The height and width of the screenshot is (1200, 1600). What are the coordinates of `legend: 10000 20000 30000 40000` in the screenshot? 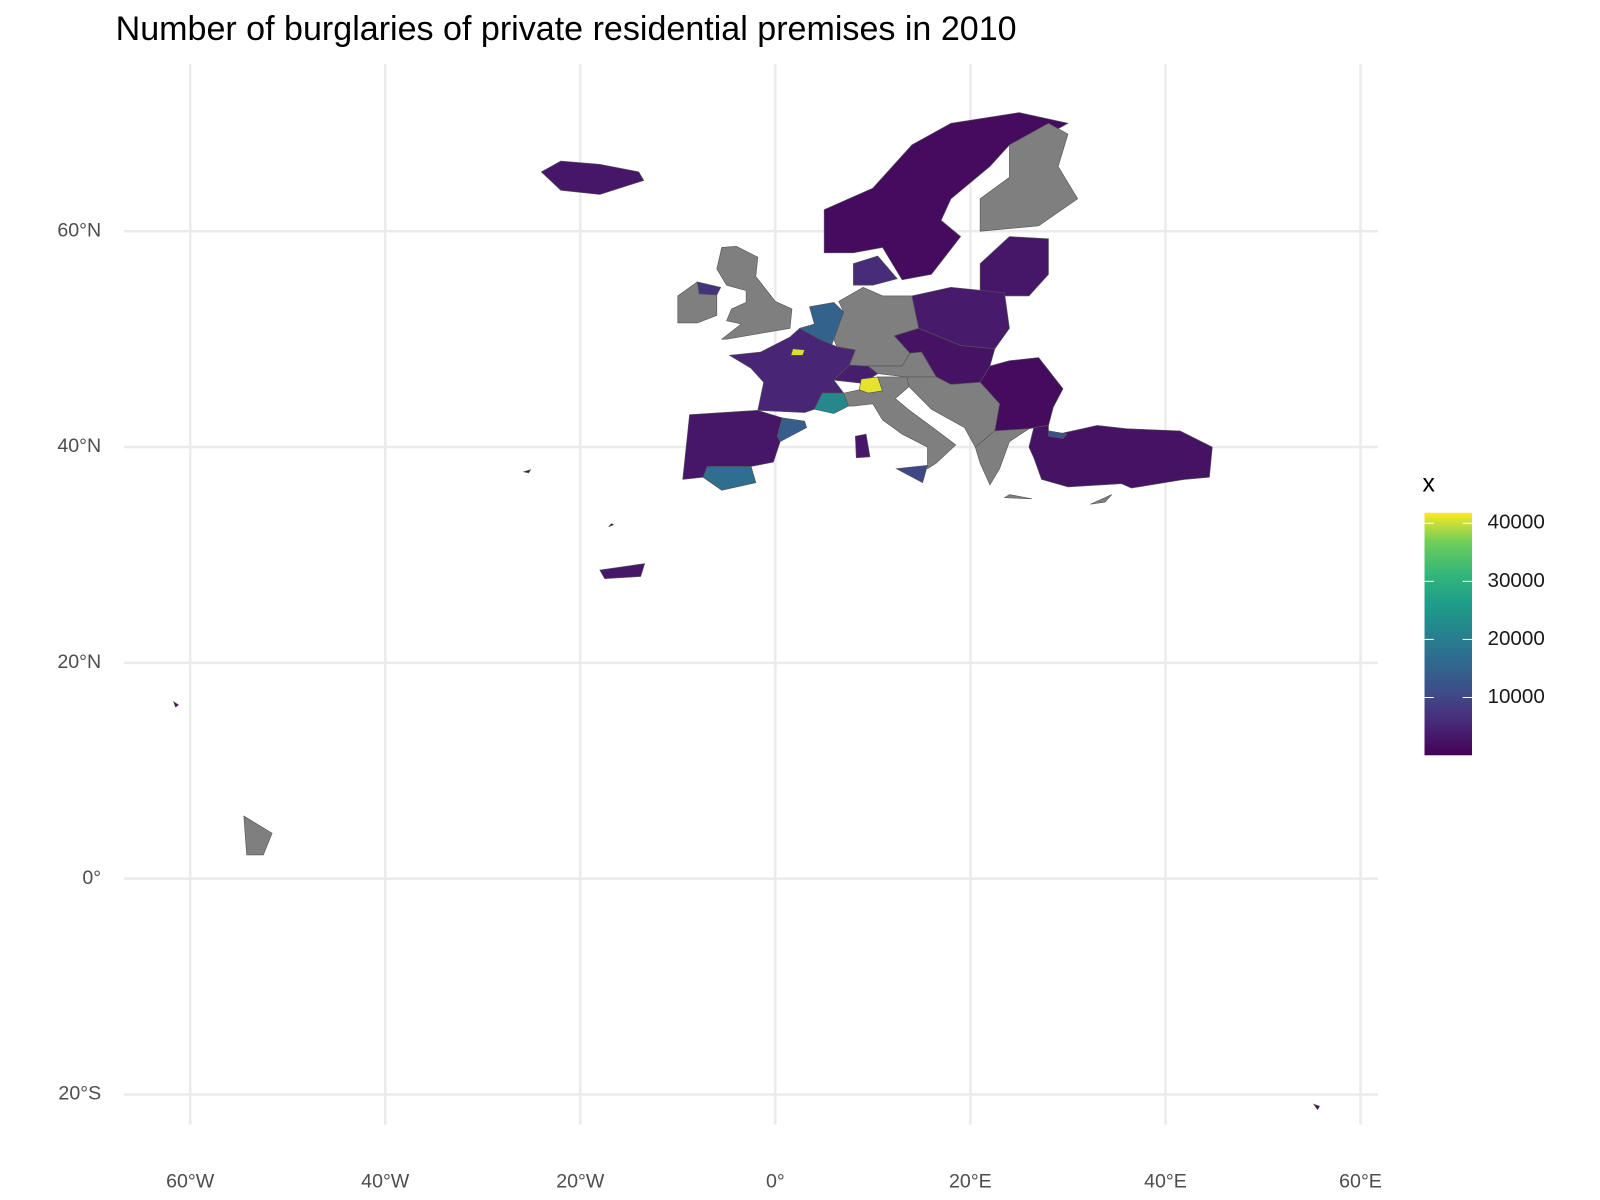 It's located at (1484, 633).